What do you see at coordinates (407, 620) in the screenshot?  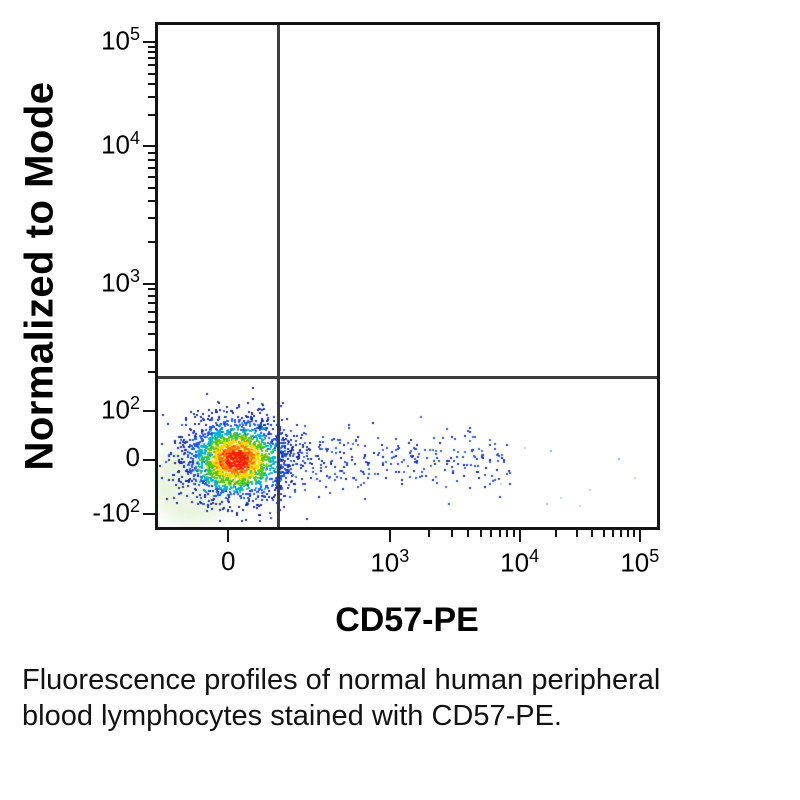 I see `x-axis-title: CD57-PE` at bounding box center [407, 620].